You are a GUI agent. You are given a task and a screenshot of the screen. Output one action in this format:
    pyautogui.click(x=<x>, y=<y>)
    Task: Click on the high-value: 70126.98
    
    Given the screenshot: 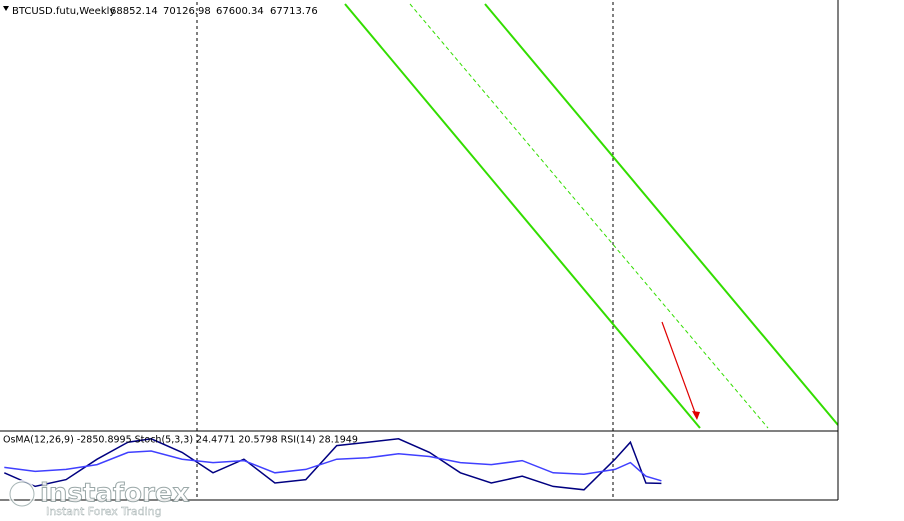 What is the action you would take?
    pyautogui.click(x=187, y=11)
    